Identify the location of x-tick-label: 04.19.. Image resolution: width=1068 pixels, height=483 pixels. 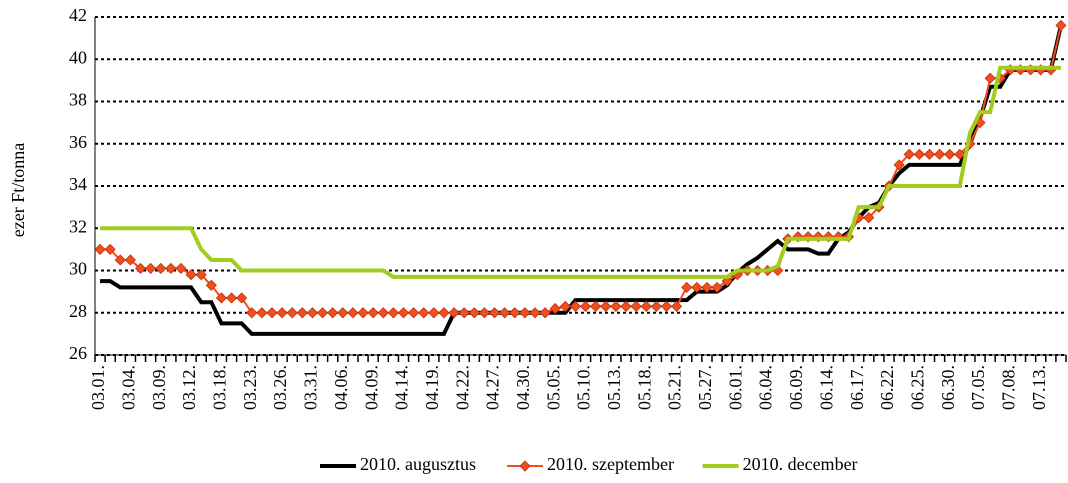
(432, 387).